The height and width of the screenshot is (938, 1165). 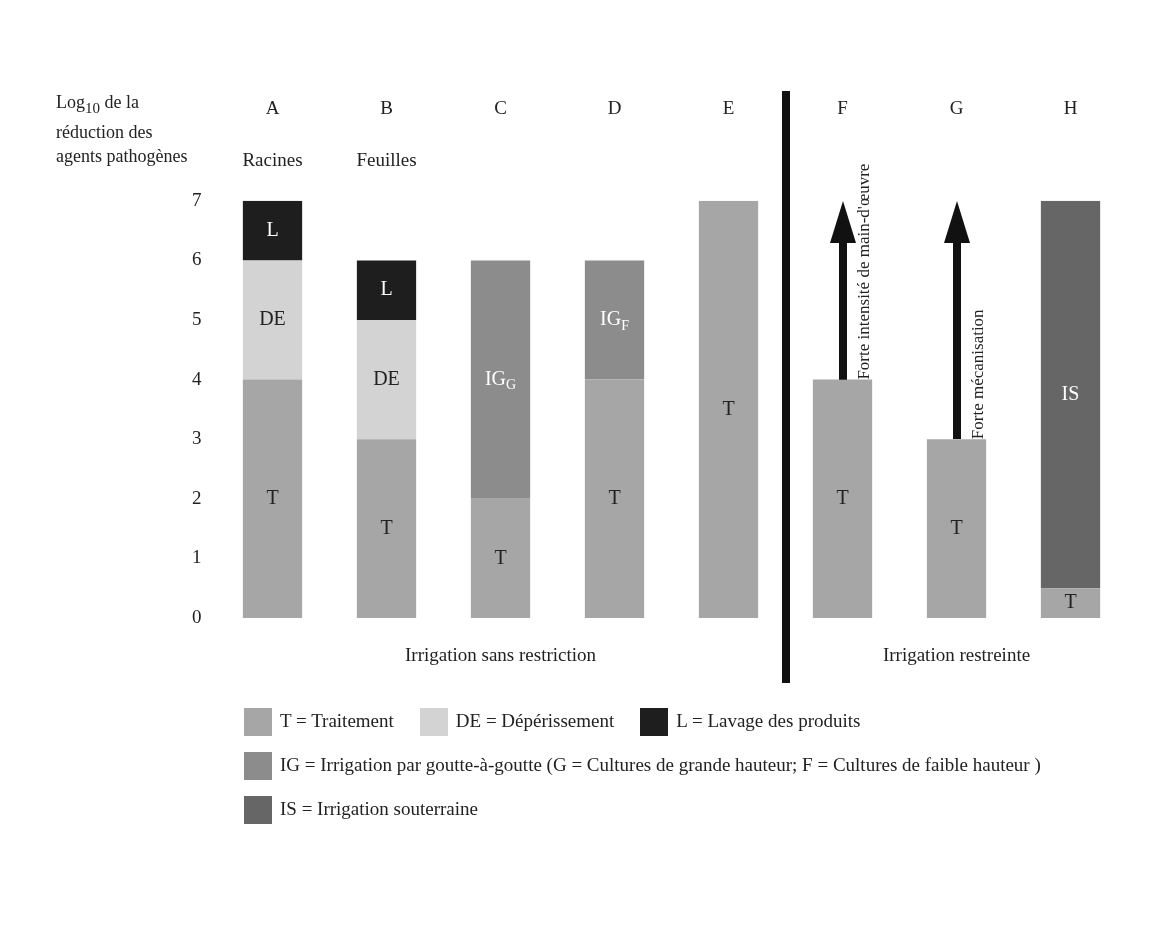 I want to click on text: Irrigation sans restriction, so click(x=501, y=654).